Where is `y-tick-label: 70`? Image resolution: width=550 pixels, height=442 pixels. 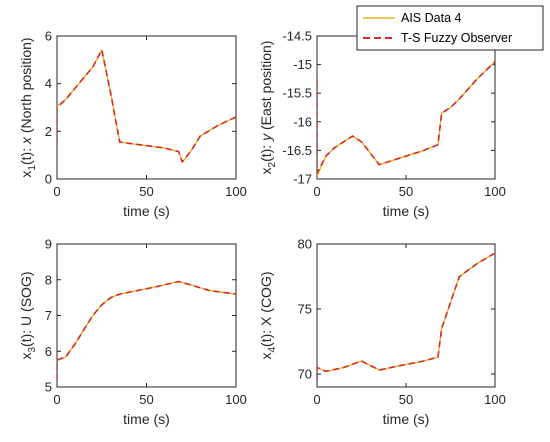 y-tick-label: 70 is located at coordinates (305, 374).